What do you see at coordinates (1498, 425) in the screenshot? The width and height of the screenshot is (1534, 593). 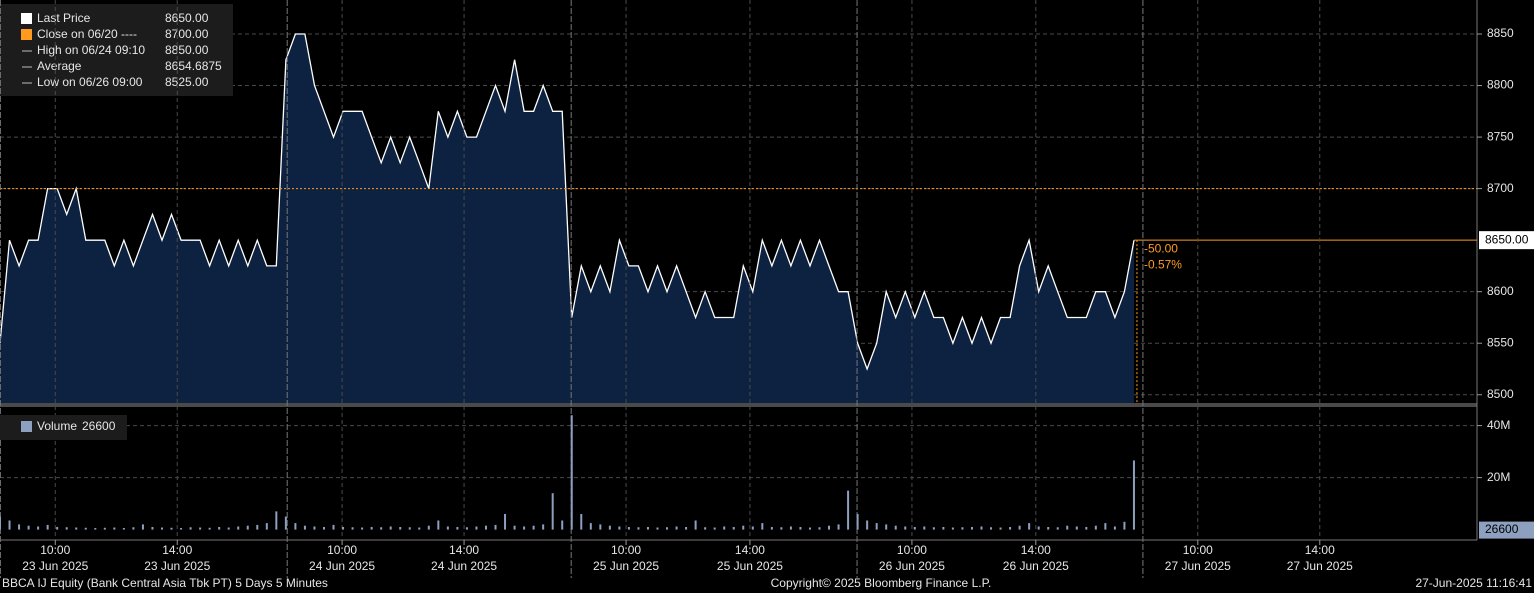 I see `y-tick-label: 40M` at bounding box center [1498, 425].